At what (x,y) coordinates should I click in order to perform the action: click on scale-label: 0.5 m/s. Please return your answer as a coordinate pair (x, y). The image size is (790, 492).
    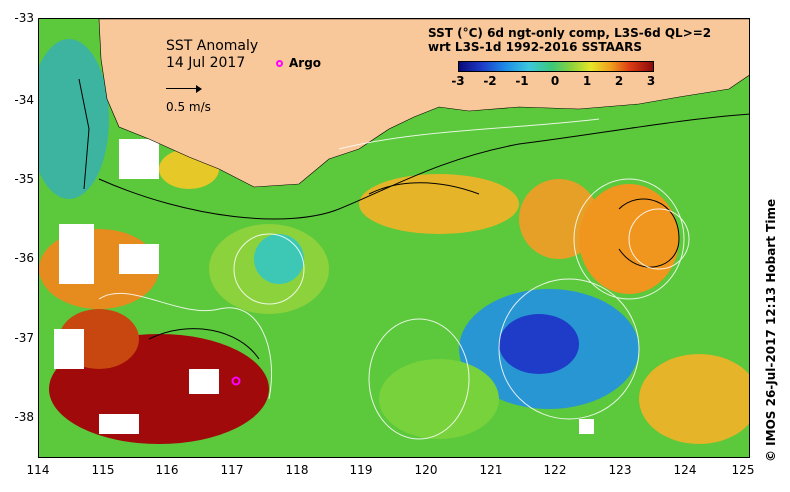
    Looking at the image, I should click on (188, 107).